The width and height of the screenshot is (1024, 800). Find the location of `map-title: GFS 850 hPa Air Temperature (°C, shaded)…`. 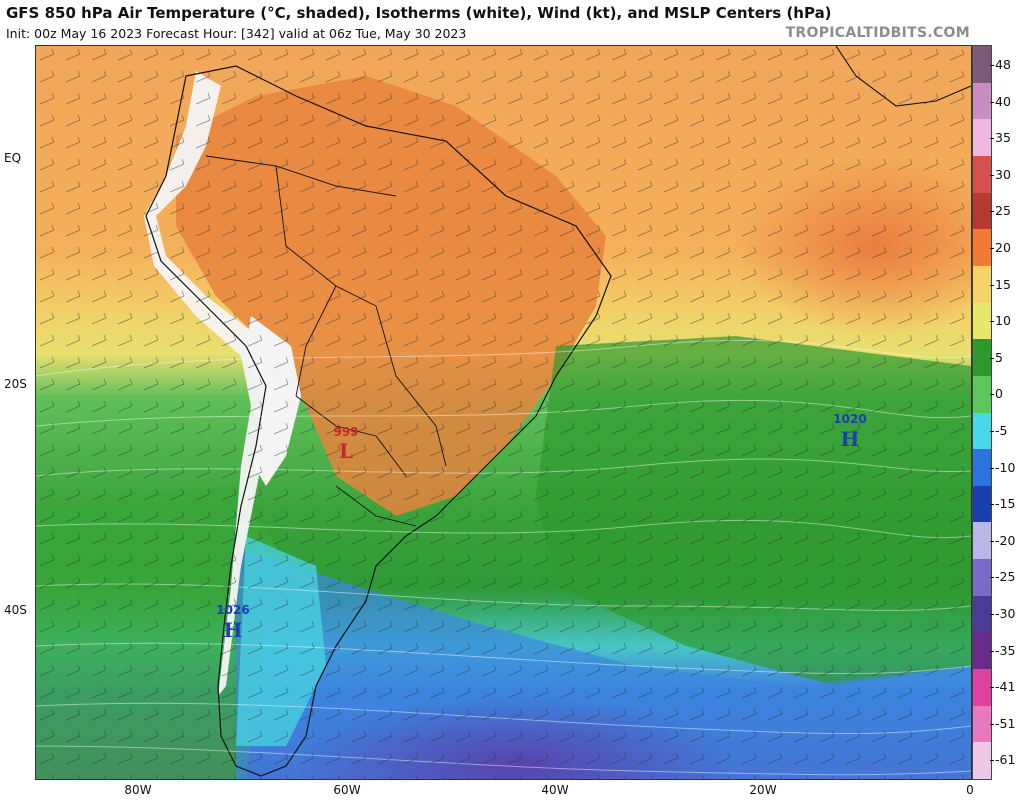

map-title: GFS 850 hPa Air Temperature (°C, shaded)… is located at coordinates (419, 13).